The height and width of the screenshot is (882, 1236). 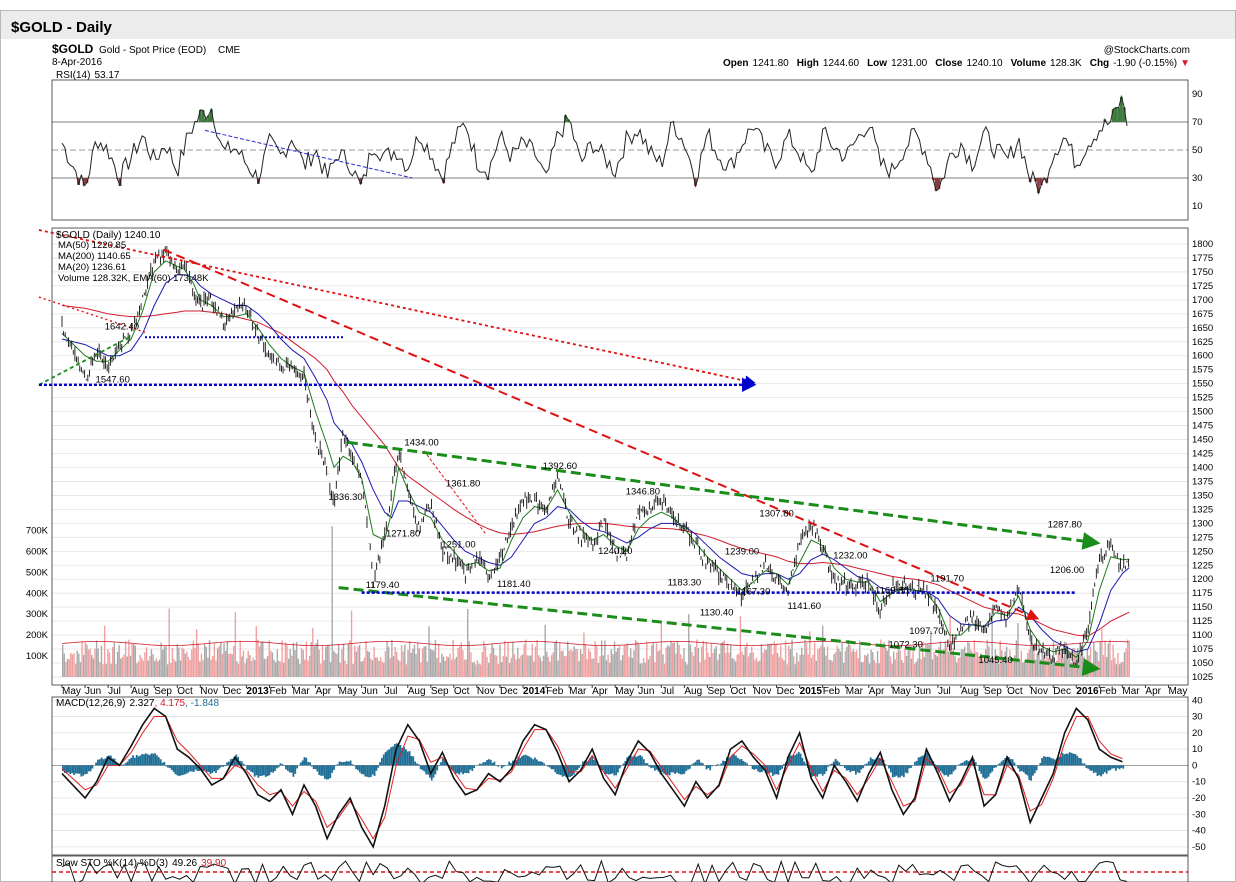 What do you see at coordinates (1202, 286) in the screenshot?
I see `price-tick-label: 1725` at bounding box center [1202, 286].